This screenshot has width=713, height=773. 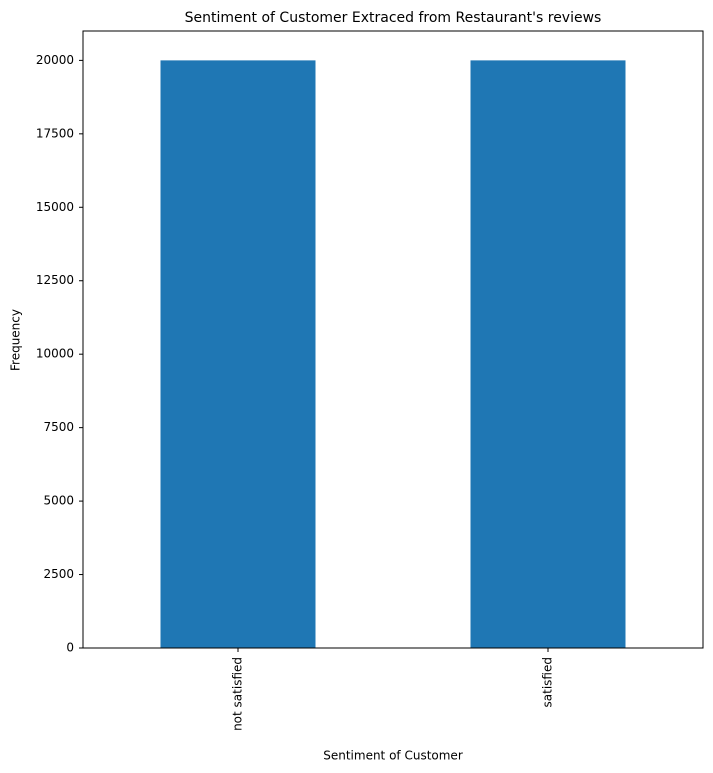 I want to click on y-tick-label: 20000, so click(x=55, y=60).